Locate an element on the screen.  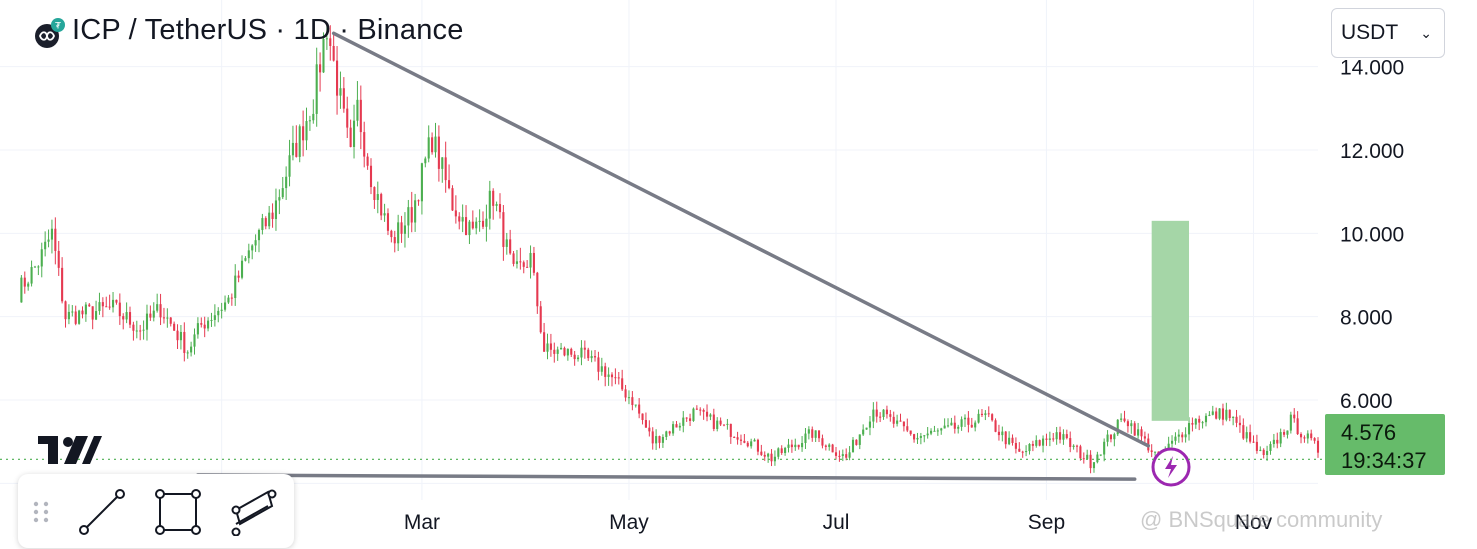
parallel-channel-icon is located at coordinates (254, 512).